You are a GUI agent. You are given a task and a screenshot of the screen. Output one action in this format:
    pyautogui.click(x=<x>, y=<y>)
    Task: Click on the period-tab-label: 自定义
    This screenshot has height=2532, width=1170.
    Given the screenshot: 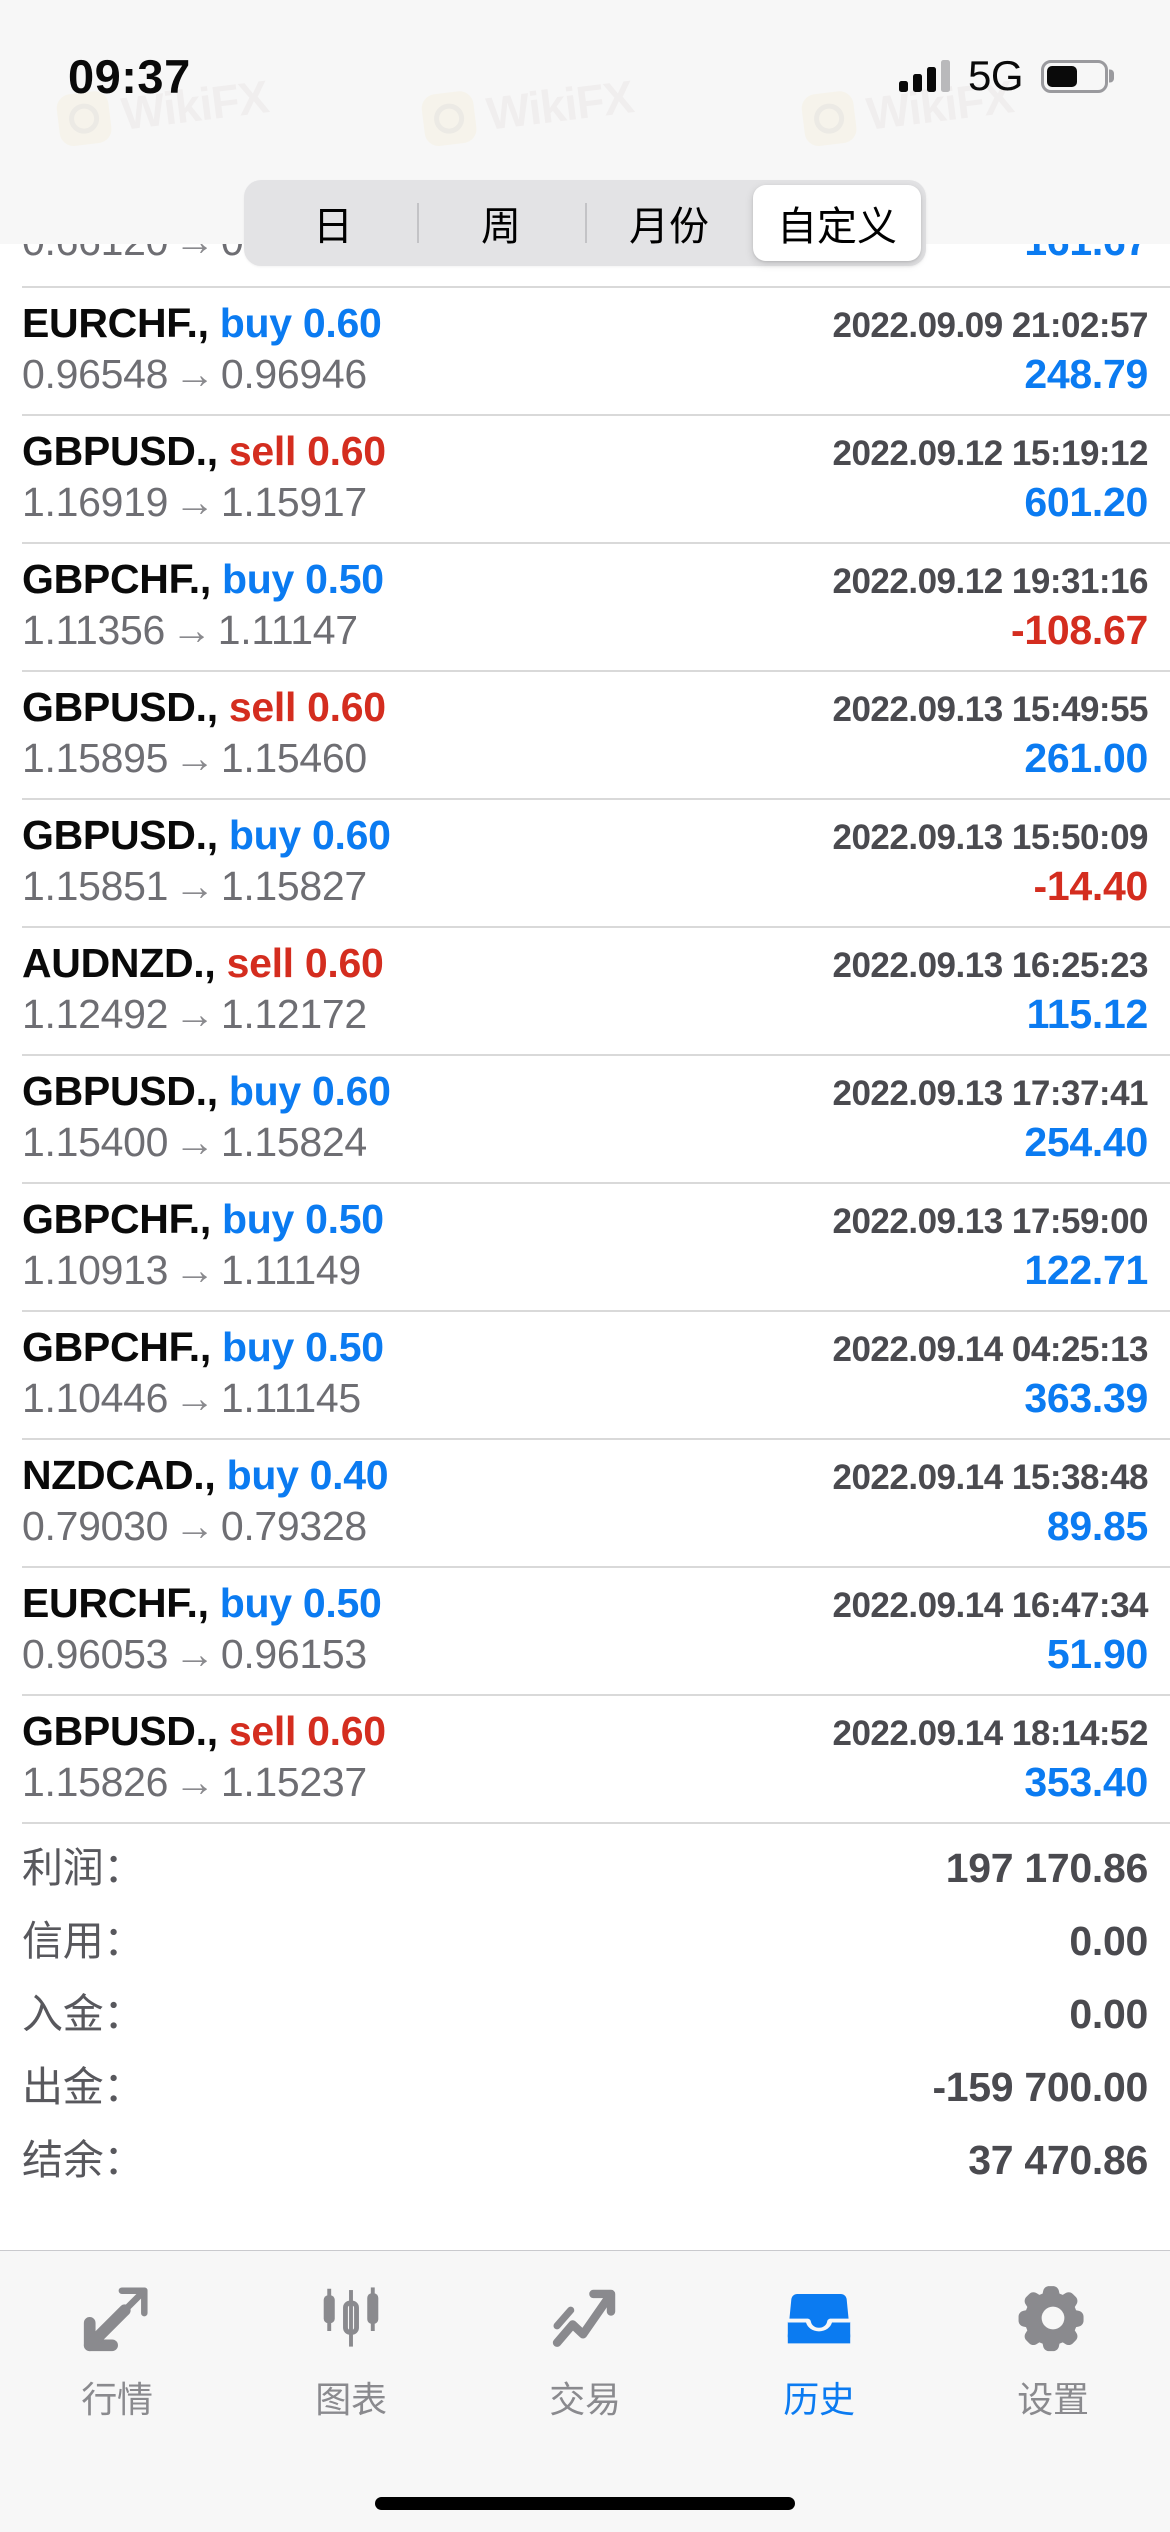 What is the action you would take?
    pyautogui.click(x=837, y=227)
    